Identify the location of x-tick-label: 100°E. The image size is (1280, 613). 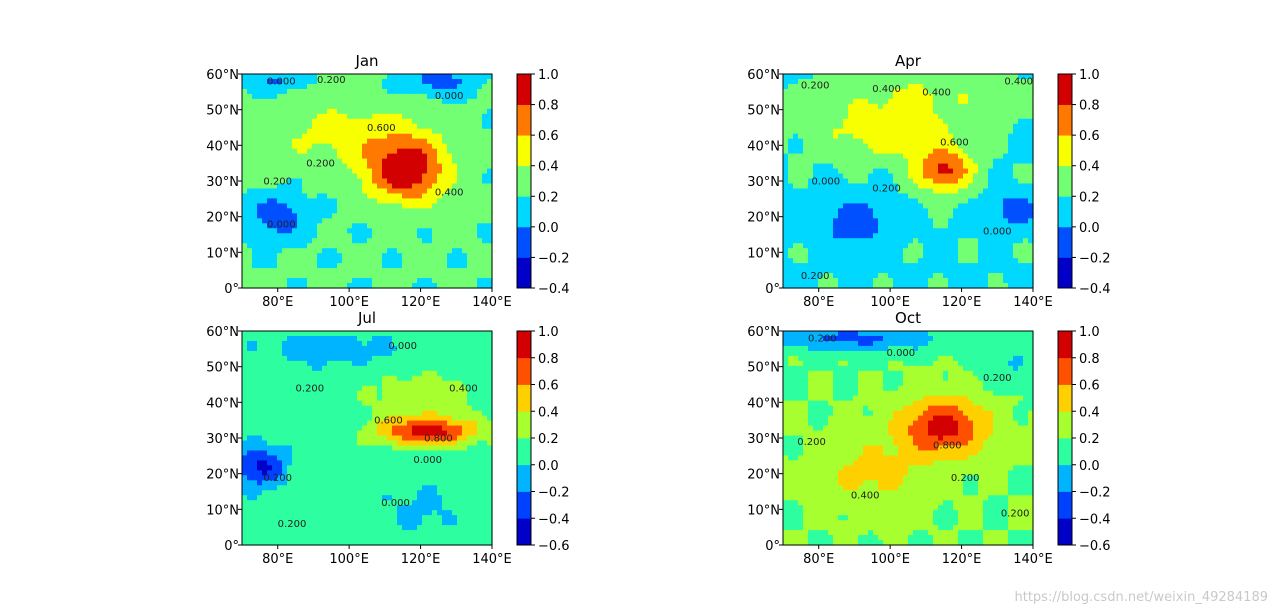
(349, 302).